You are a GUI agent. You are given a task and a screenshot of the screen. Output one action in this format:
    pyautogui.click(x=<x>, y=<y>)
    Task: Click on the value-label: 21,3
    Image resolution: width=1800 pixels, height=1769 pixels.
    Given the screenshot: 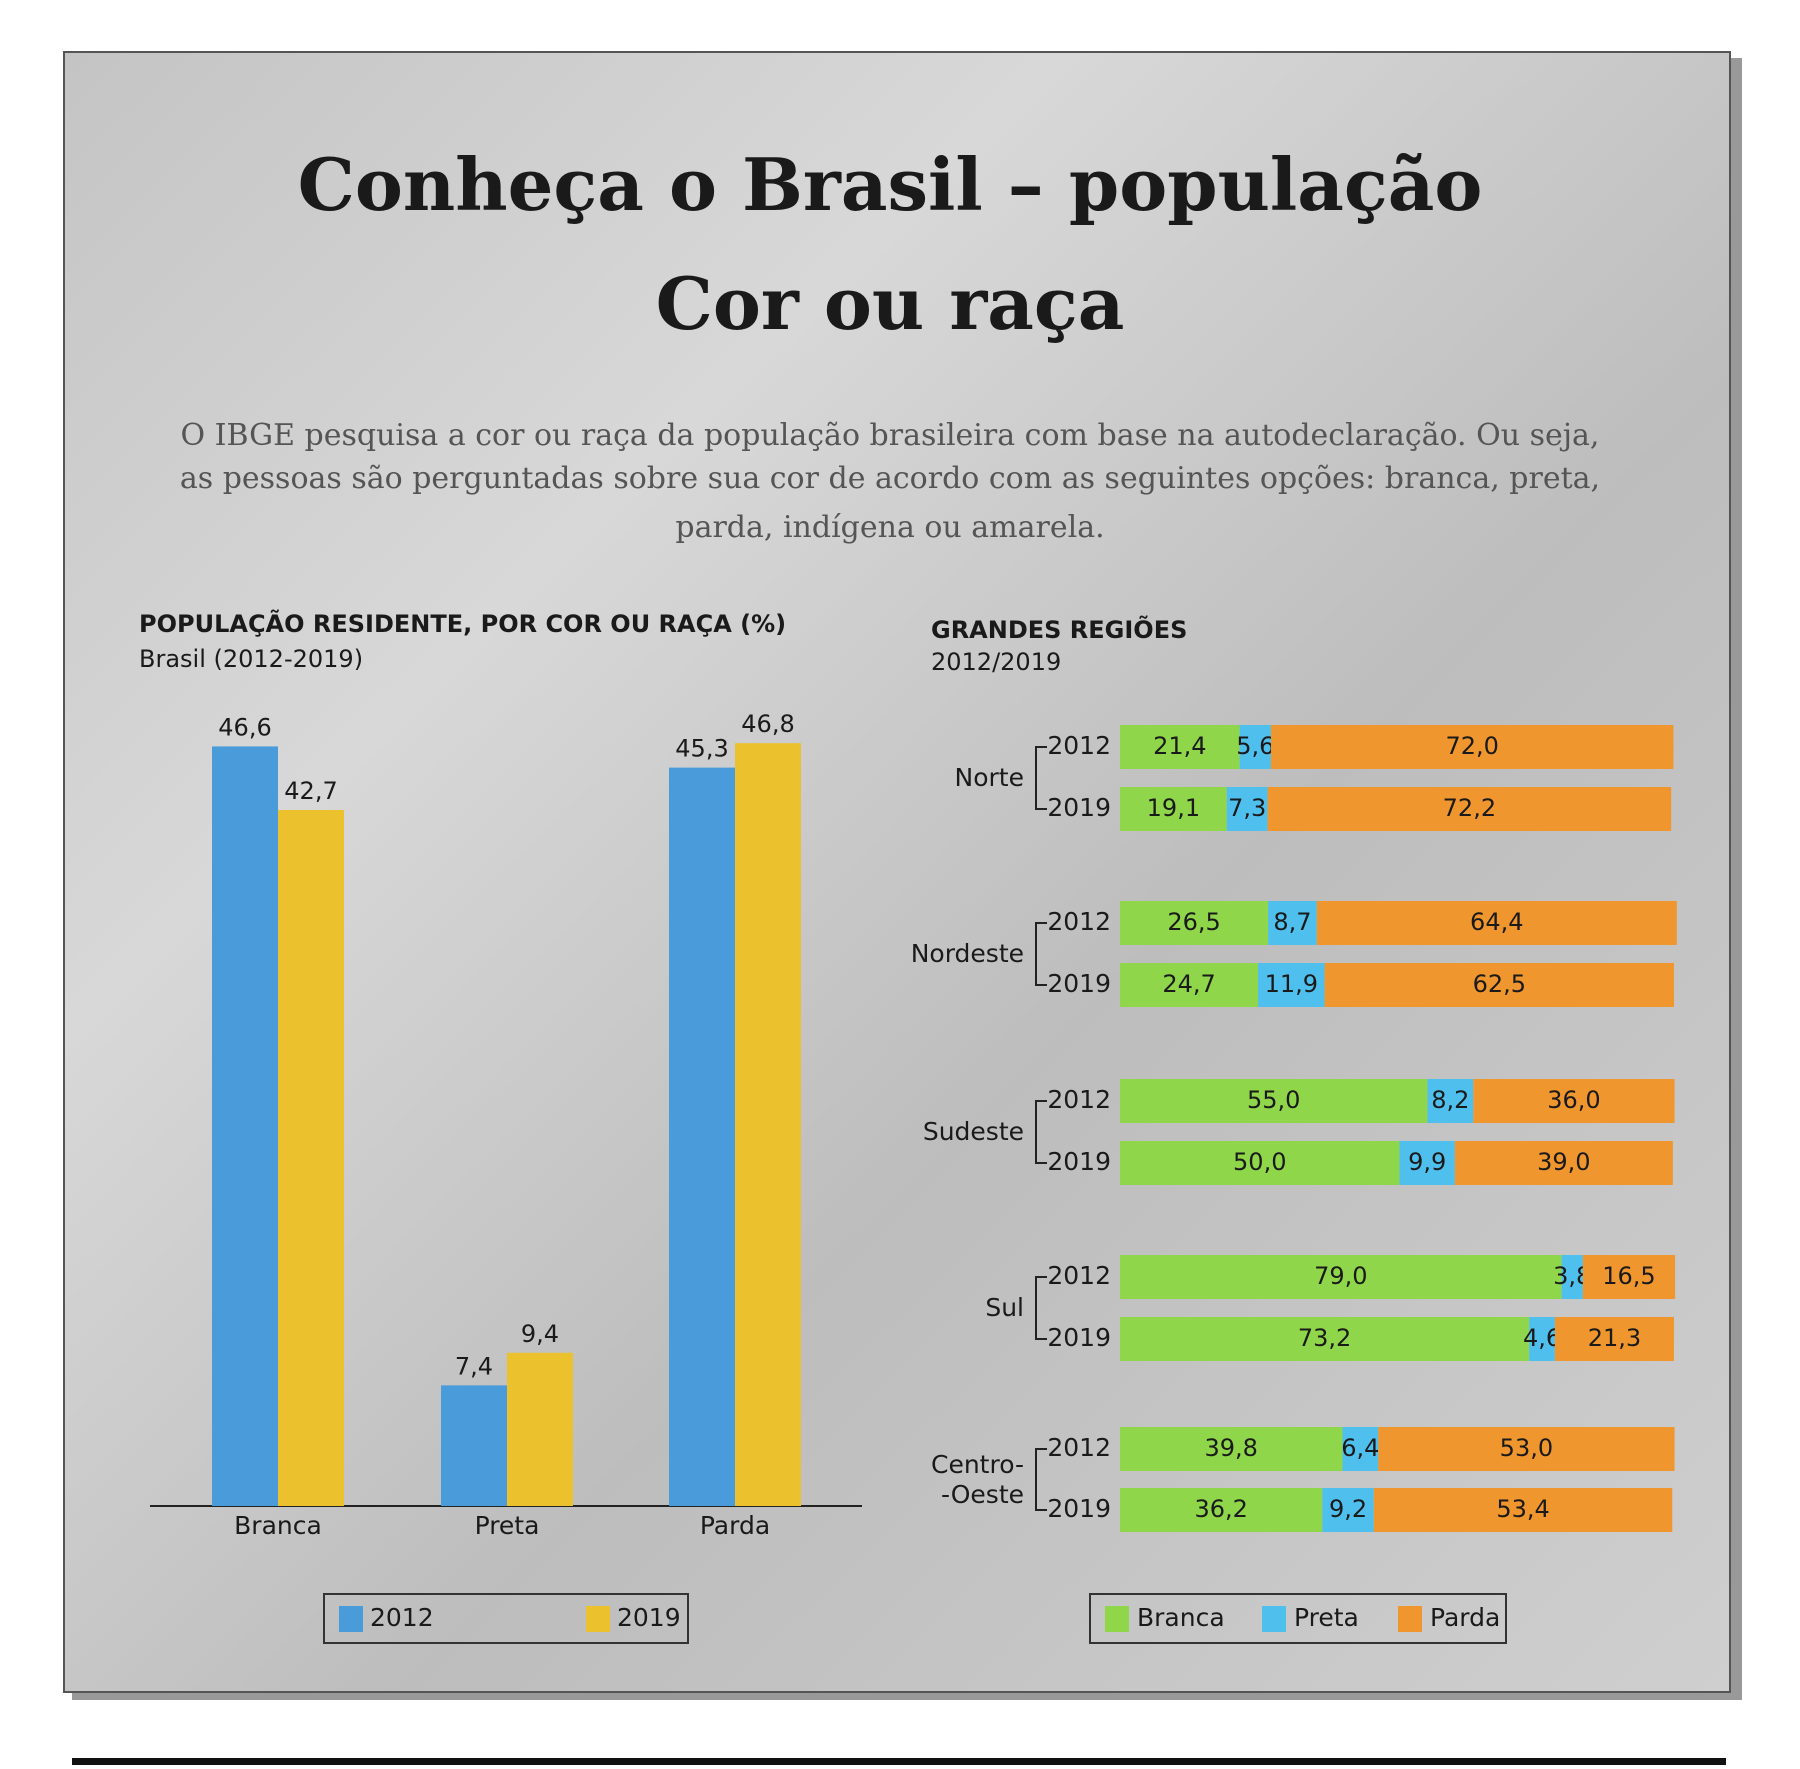 What is the action you would take?
    pyautogui.click(x=1614, y=1338)
    